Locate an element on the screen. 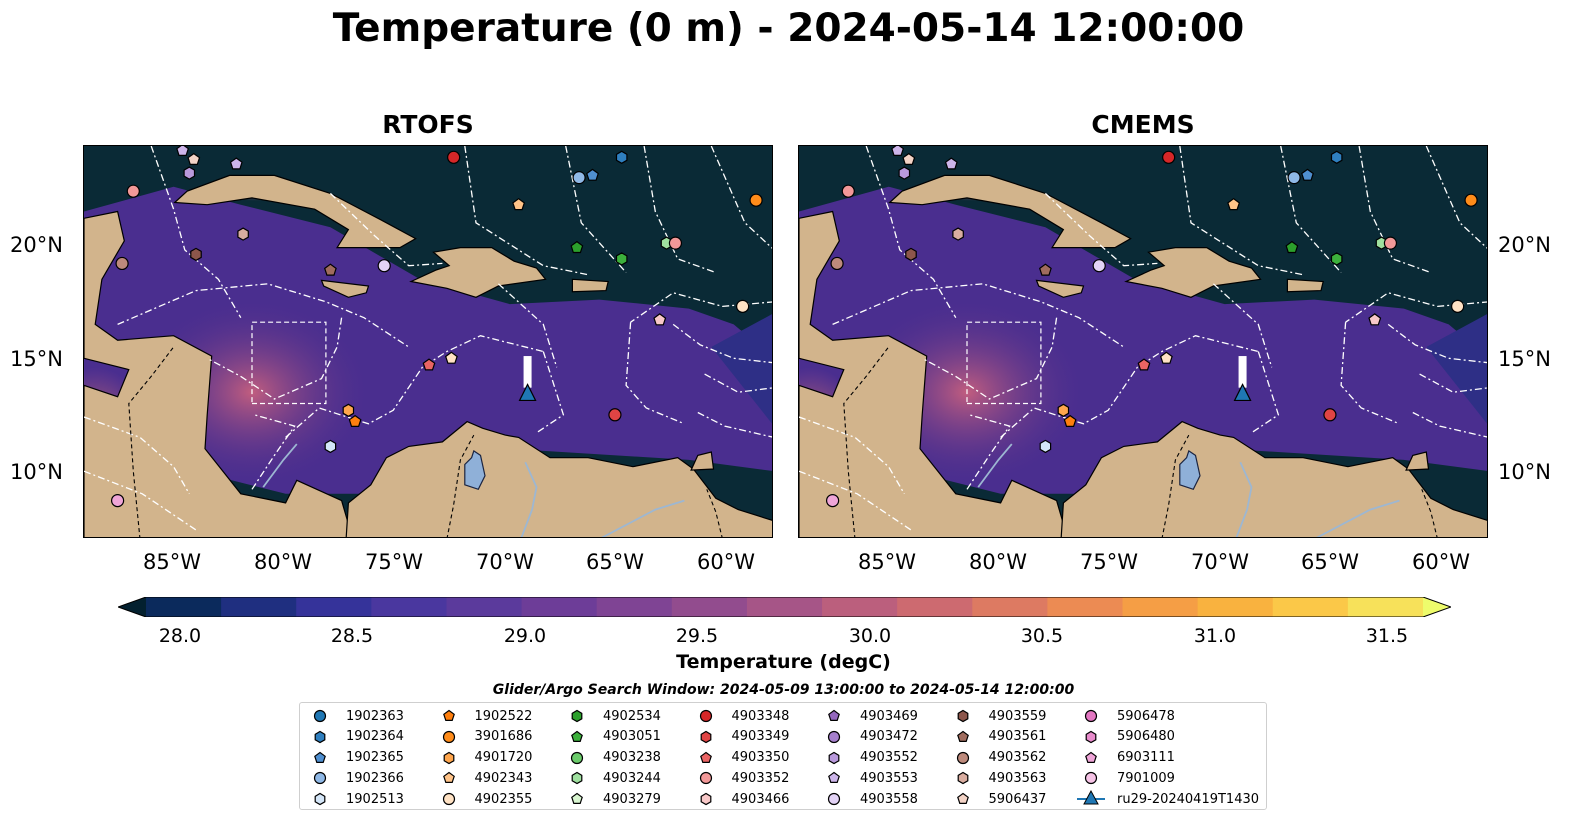 The width and height of the screenshot is (1577, 828). legend-label: 4903558 is located at coordinates (889, 799).